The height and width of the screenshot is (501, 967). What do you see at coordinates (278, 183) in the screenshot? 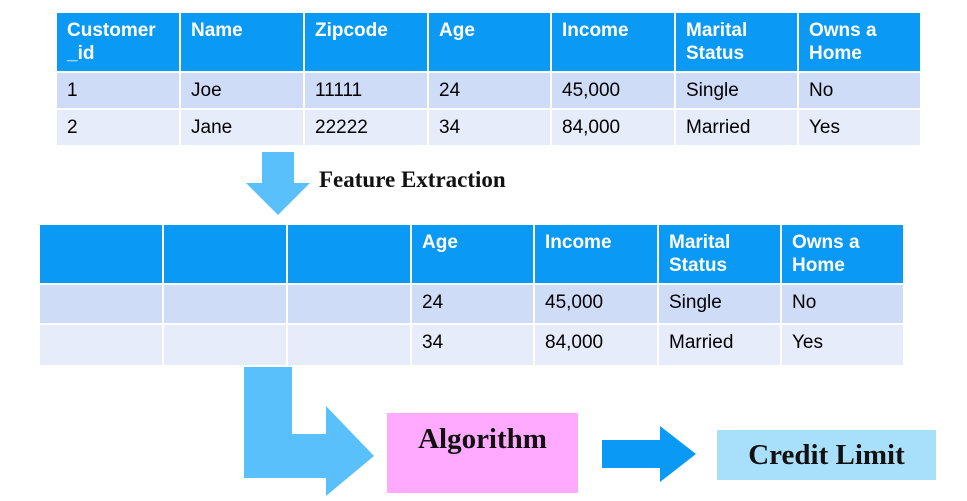
I see `down-arrow-icon` at bounding box center [278, 183].